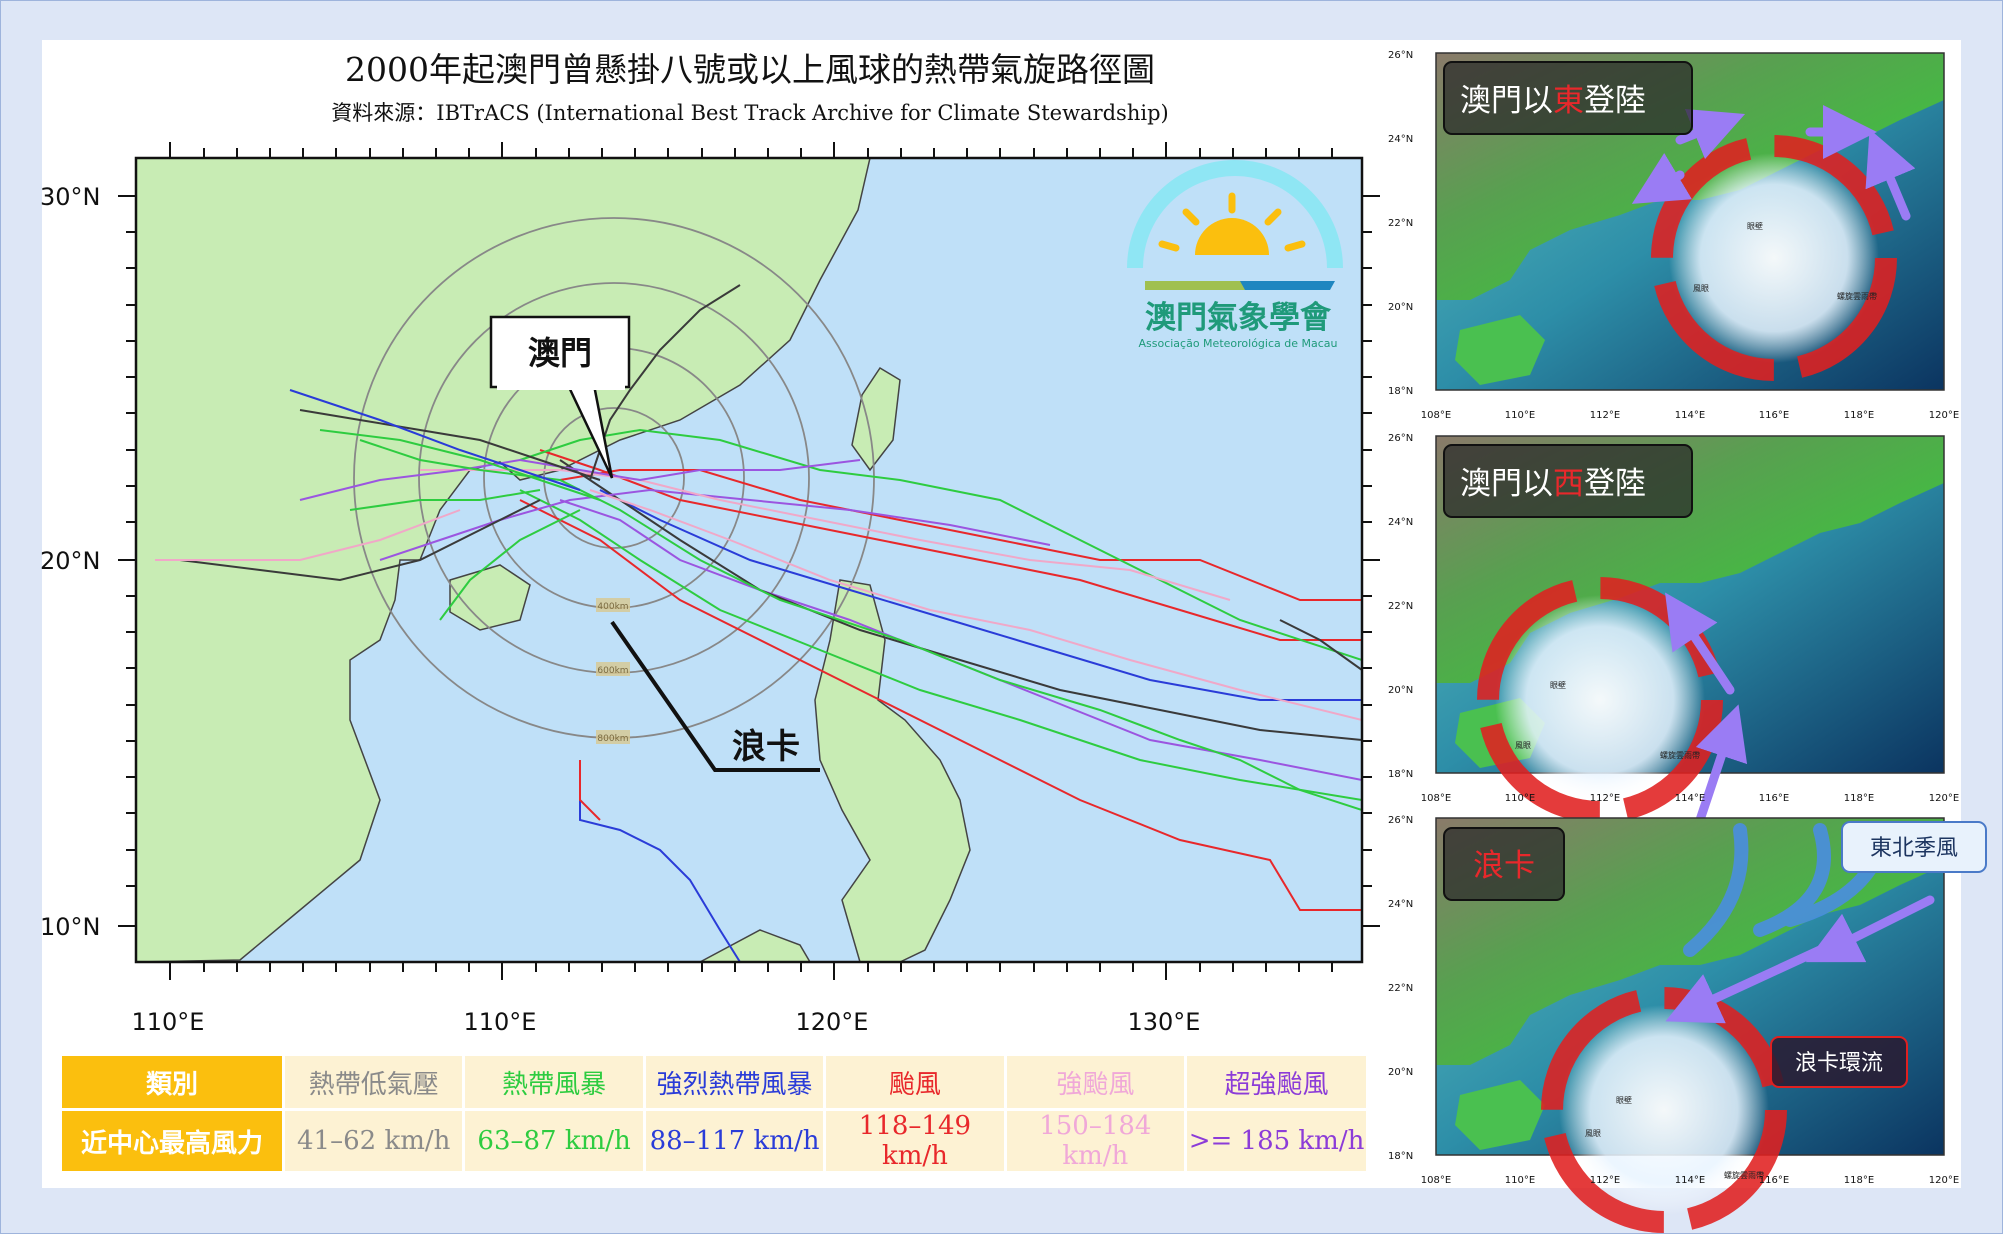  Describe the element at coordinates (876, 419) in the screenshot. I see `taiwan-island` at that location.